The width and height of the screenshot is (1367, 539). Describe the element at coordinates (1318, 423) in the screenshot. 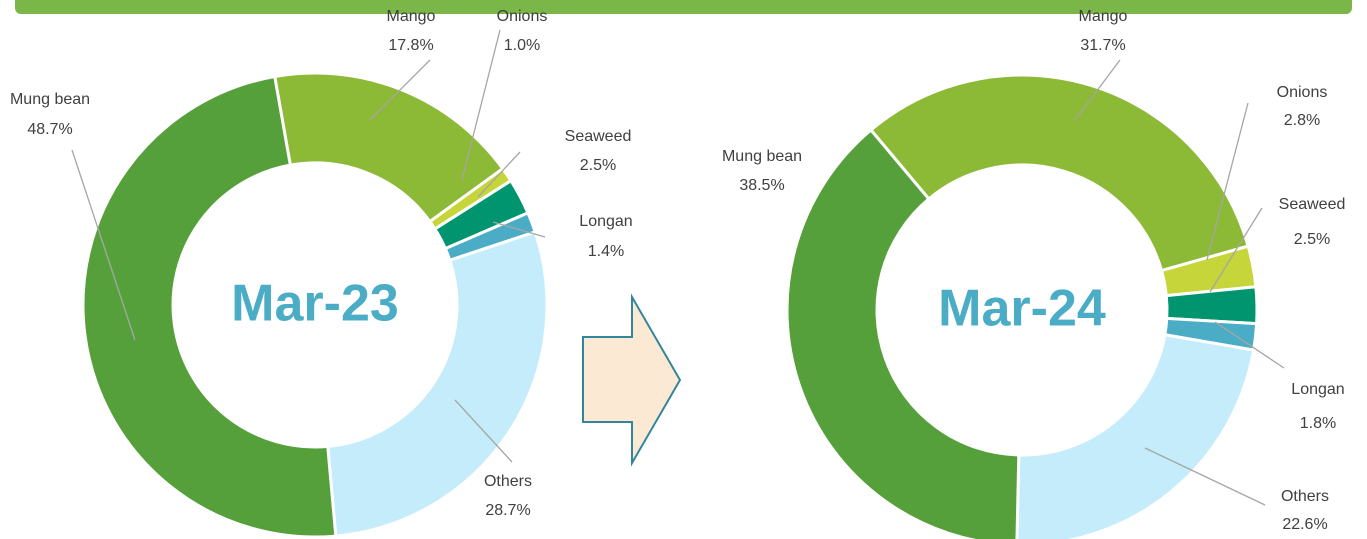

I see `slice-label-value: 1.8%` at that location.